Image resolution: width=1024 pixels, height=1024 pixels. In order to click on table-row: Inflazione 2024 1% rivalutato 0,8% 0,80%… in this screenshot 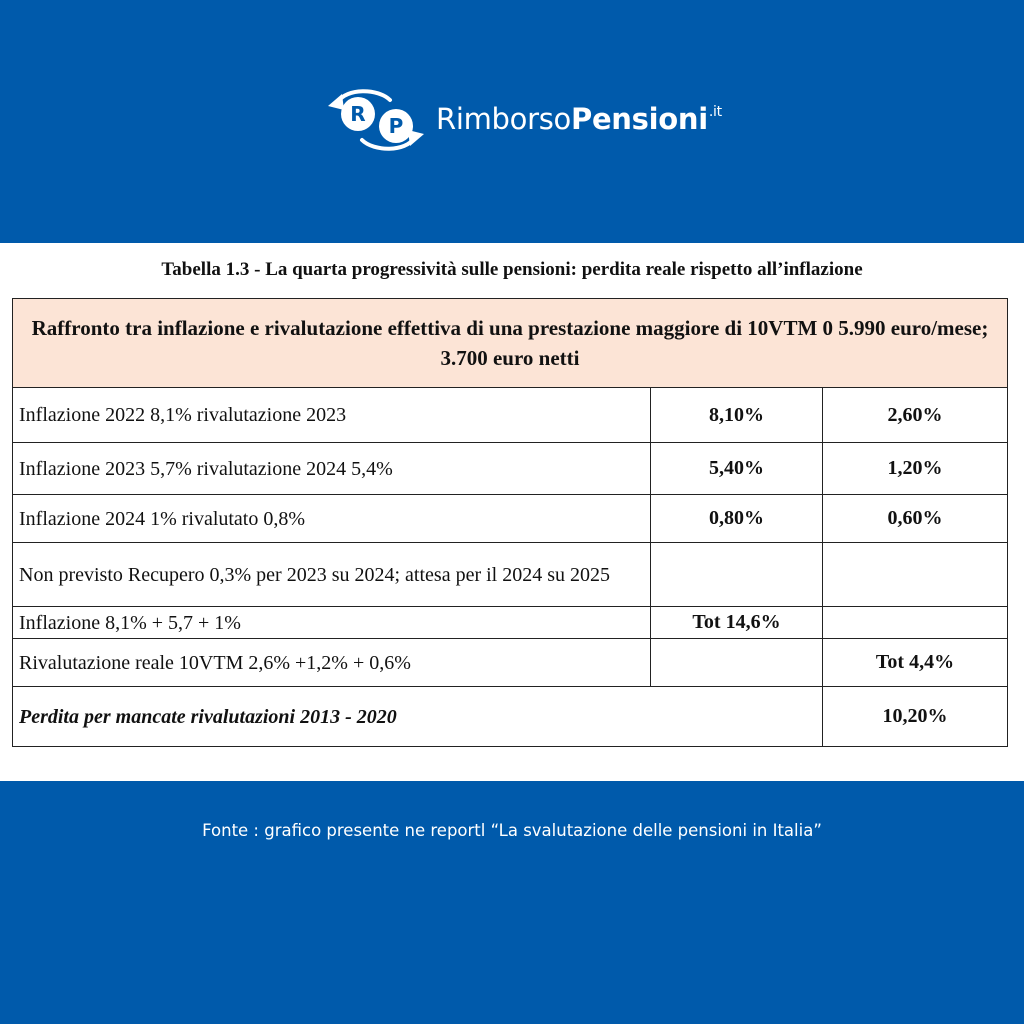, I will do `click(510, 518)`.